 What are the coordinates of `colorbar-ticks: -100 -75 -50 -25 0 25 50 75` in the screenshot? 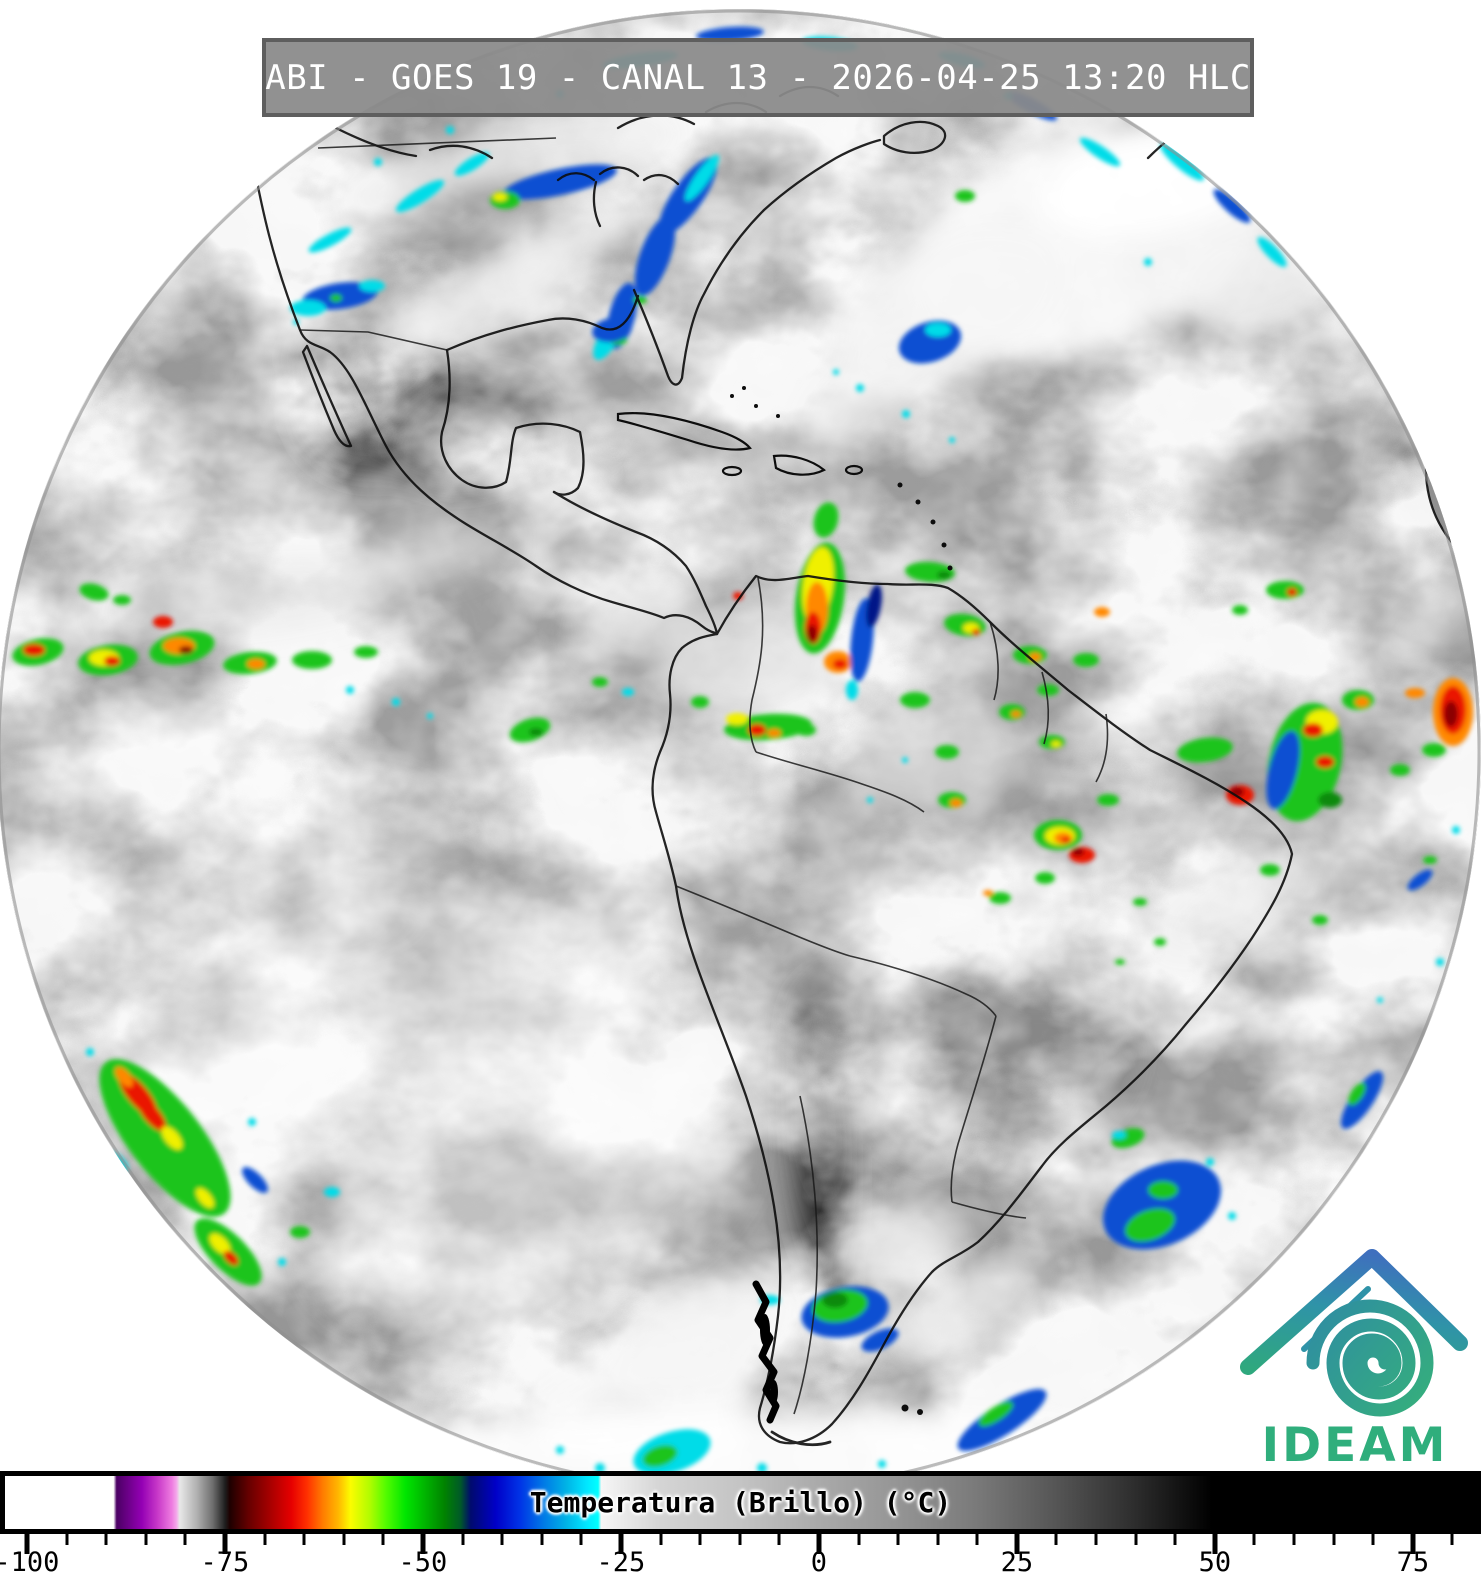 It's located at (740, 1524).